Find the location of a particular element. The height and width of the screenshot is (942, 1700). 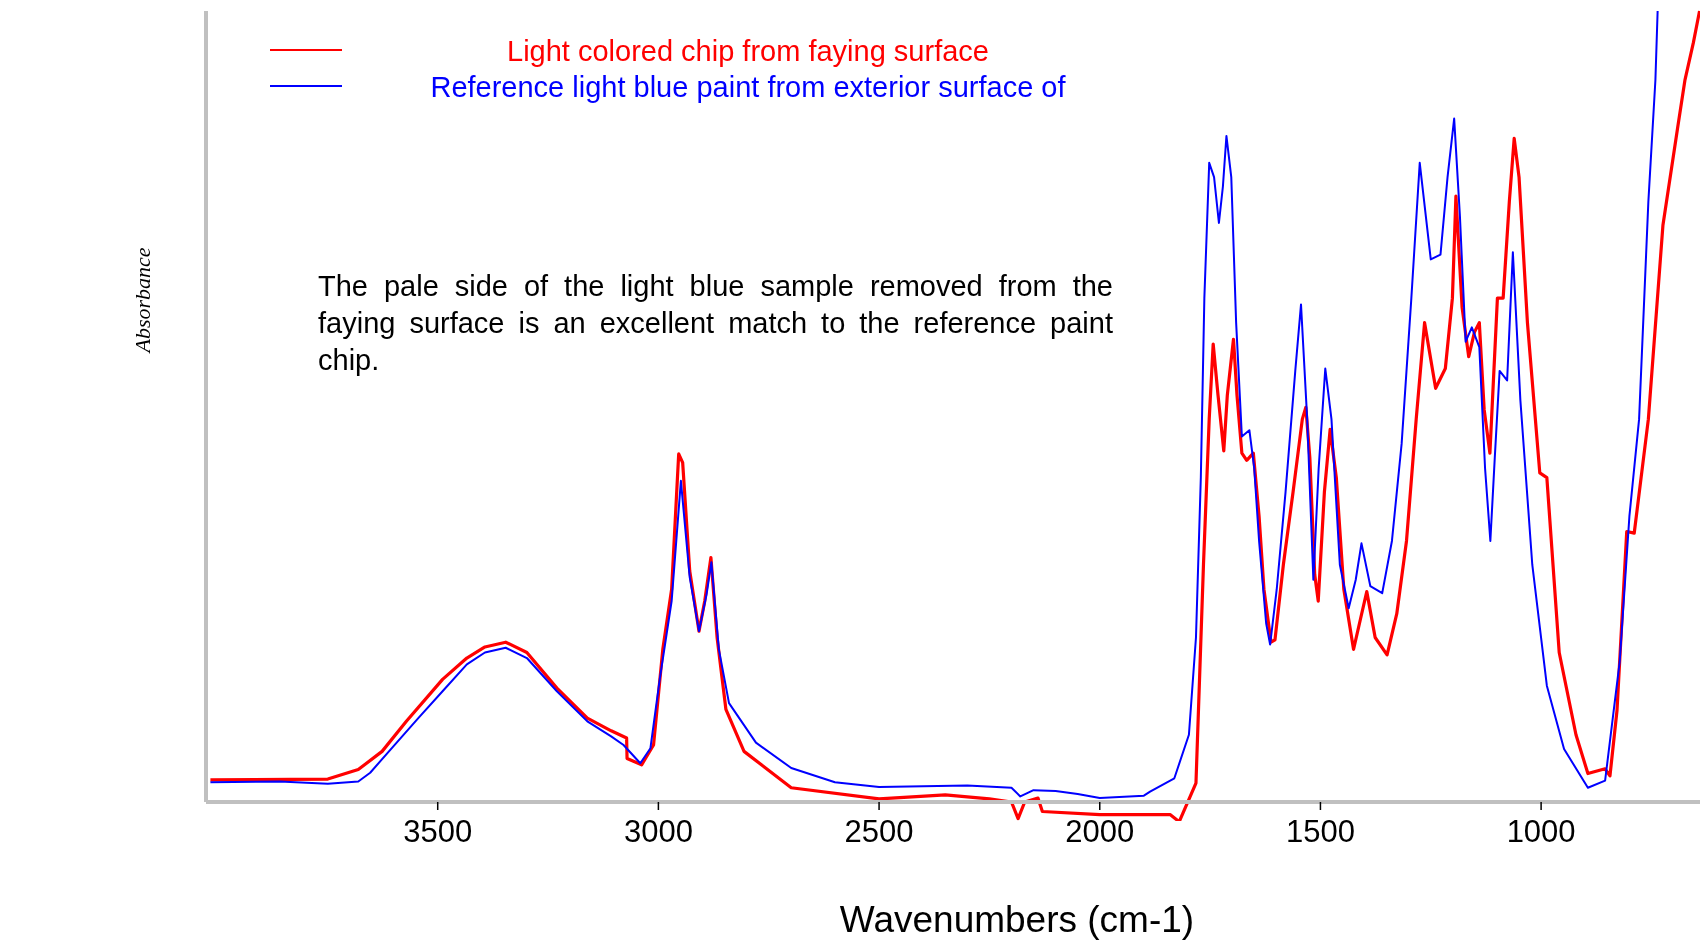

x-tick-label: 1500 is located at coordinates (1320, 831).